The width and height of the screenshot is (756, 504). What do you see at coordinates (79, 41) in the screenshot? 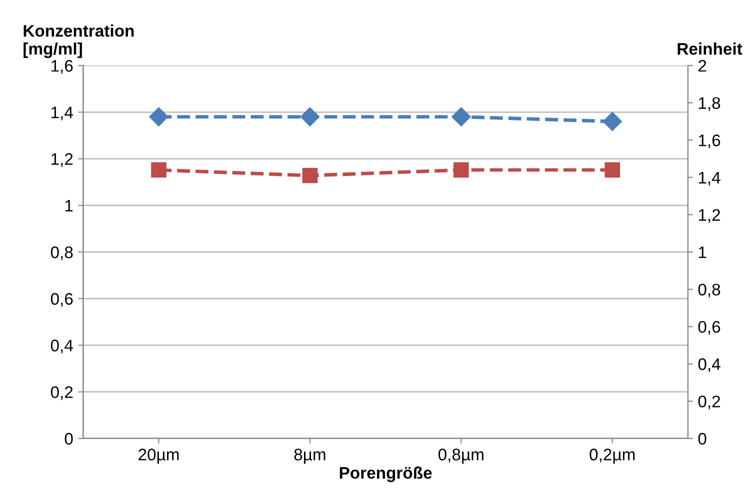
I see `y-axis-title: Konzentration [mg/ml]` at bounding box center [79, 41].